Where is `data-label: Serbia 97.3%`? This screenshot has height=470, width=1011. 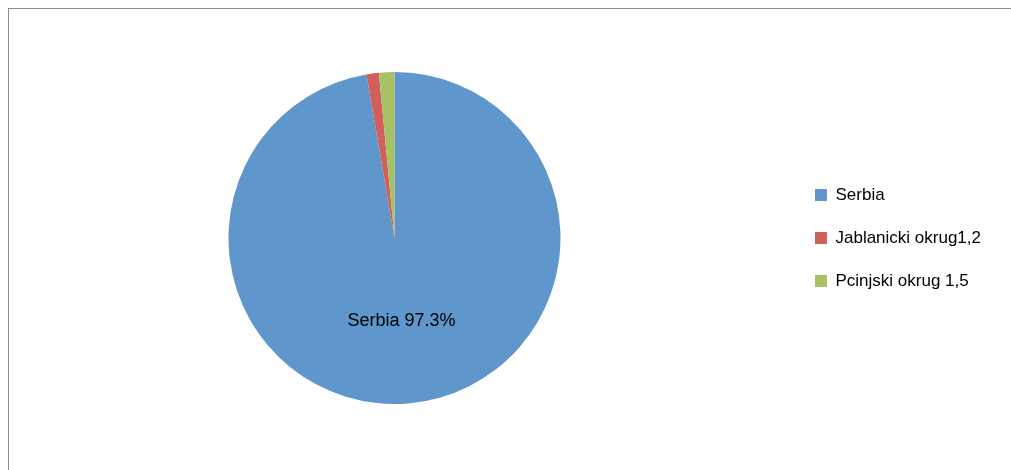 data-label: Serbia 97.3% is located at coordinates (401, 319).